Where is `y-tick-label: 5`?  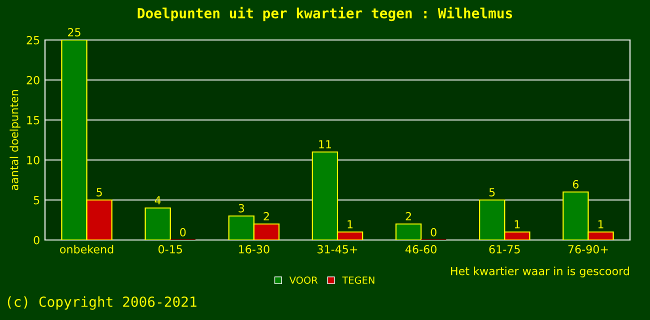 y-tick-label: 5 is located at coordinates (37, 200).